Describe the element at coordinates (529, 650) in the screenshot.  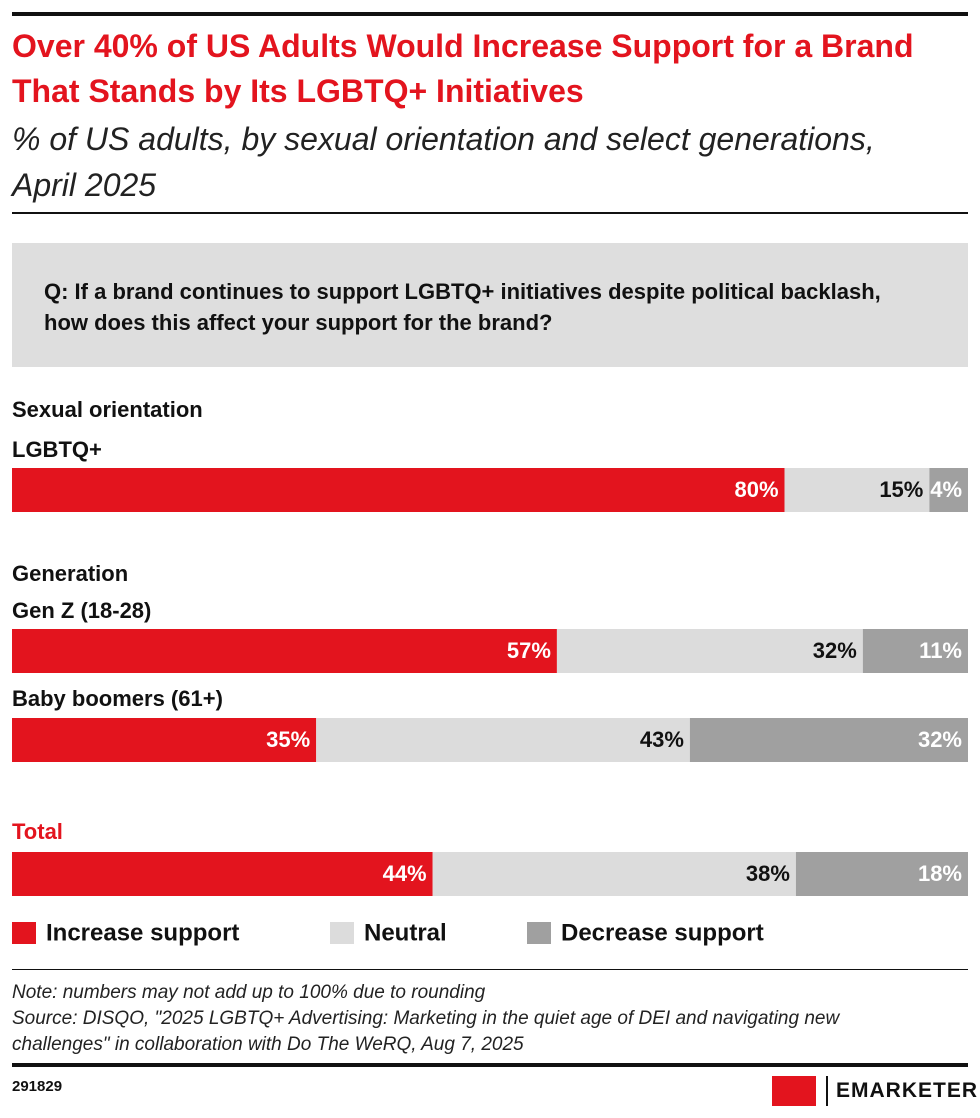
I see `value-label: 57%` at that location.